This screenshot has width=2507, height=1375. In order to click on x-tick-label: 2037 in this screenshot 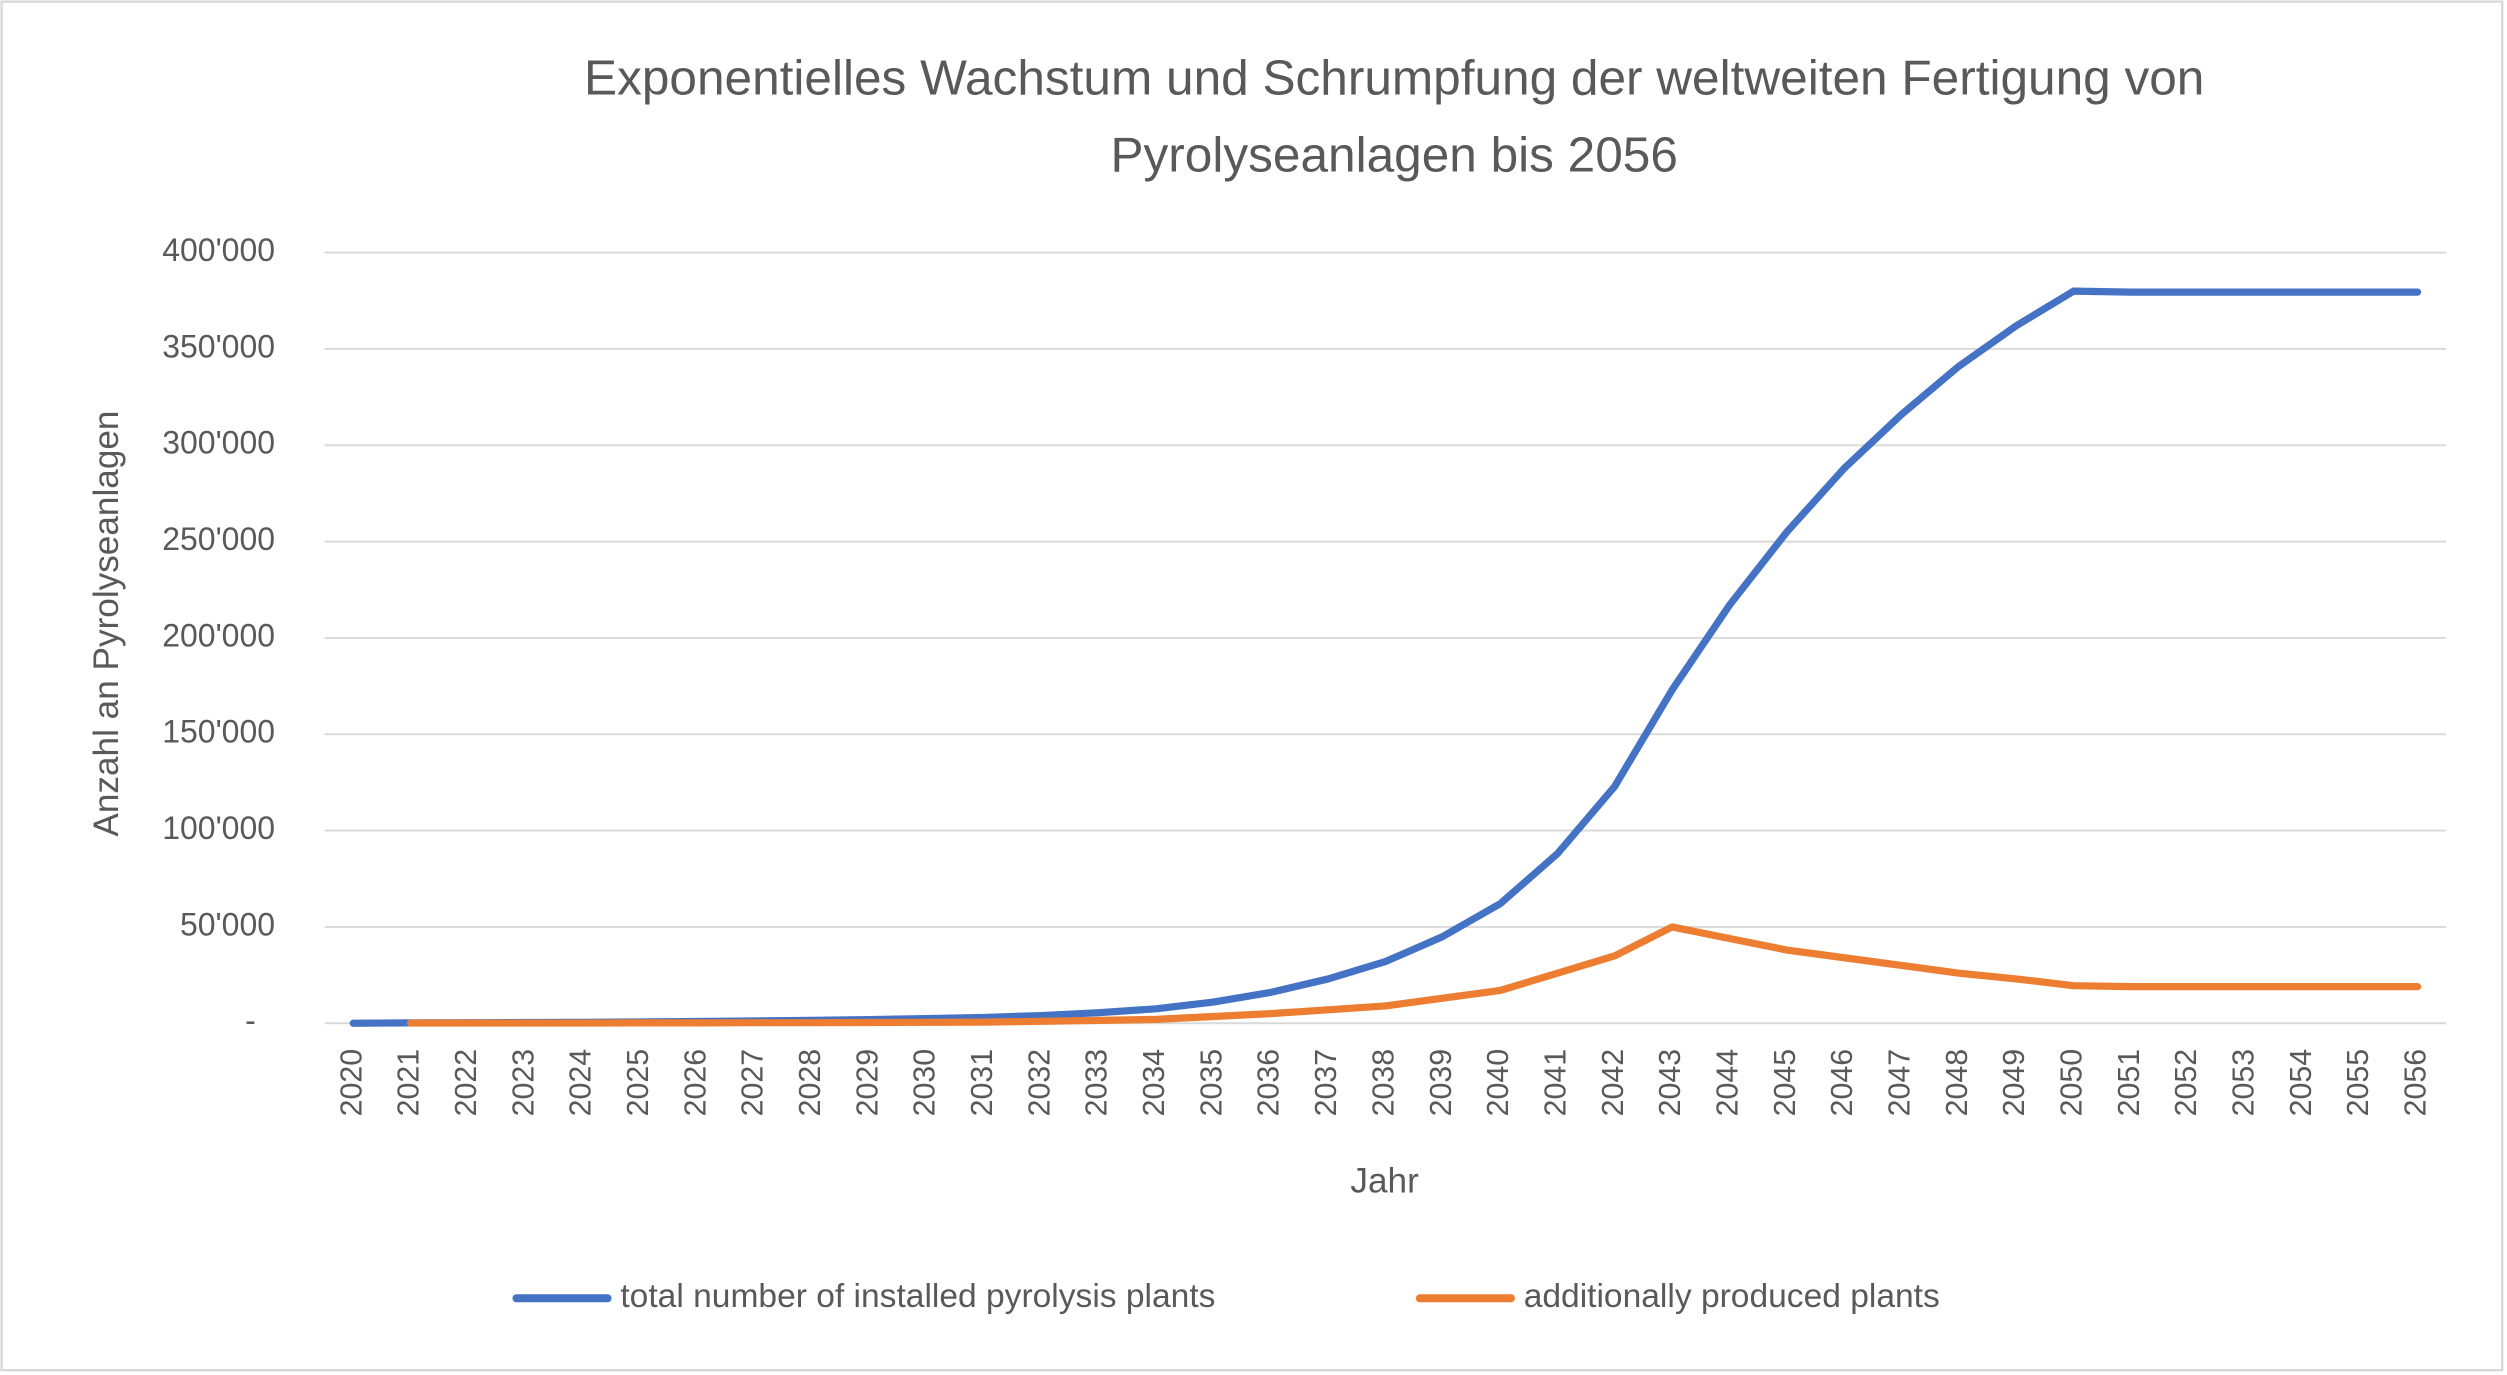, I will do `click(1326, 1083)`.